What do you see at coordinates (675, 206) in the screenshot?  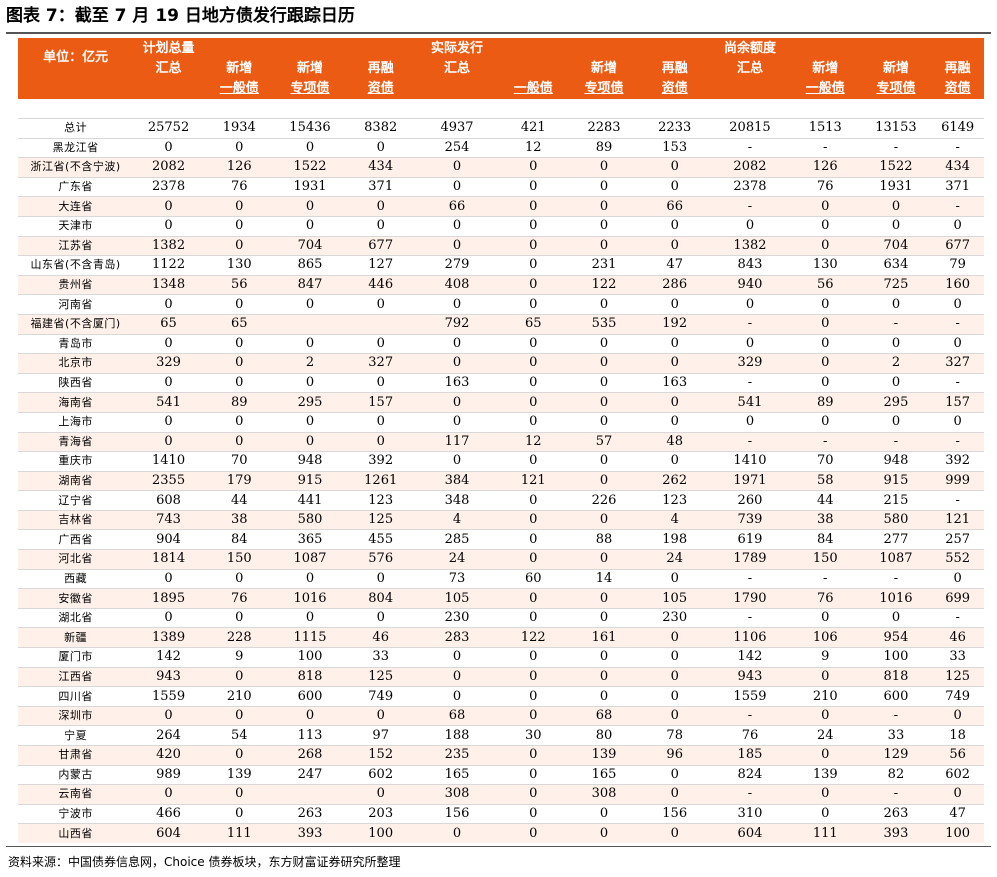 I see `table-cell: 66` at bounding box center [675, 206].